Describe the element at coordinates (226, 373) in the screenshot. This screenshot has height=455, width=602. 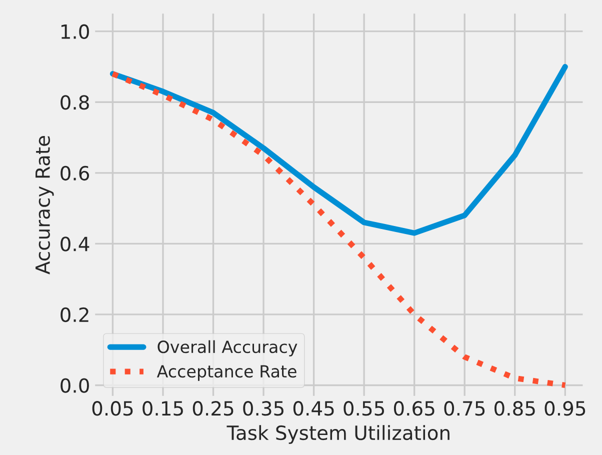
I see `legend-label: Acceptance Rate` at that location.